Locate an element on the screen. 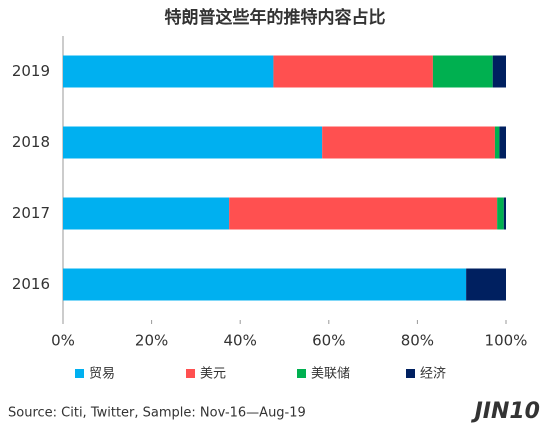 The image size is (550, 431). legend-label: 美元 is located at coordinates (213, 374).